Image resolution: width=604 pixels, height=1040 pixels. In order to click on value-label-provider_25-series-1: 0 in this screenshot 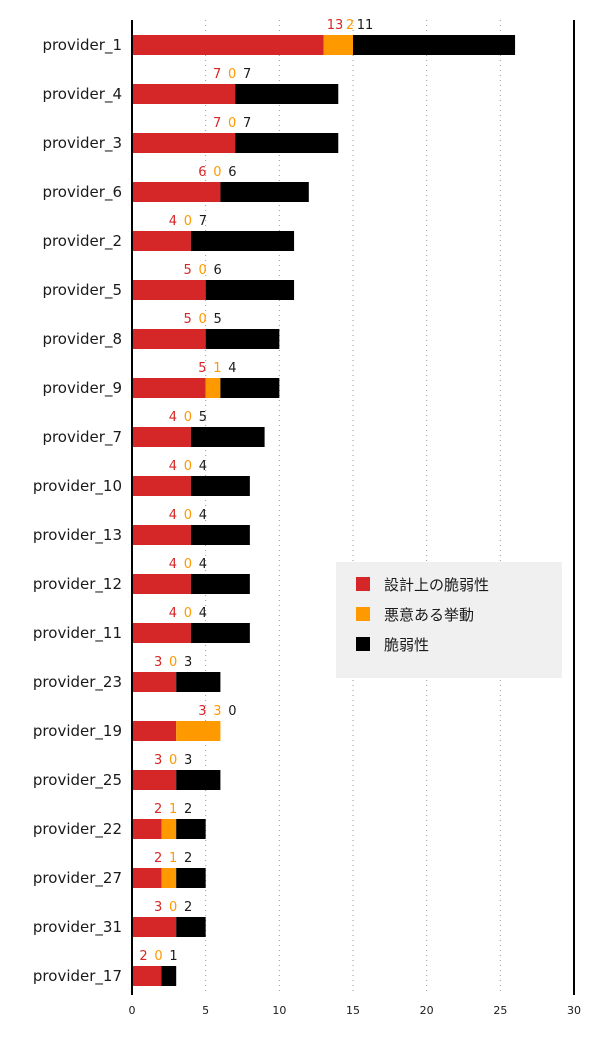, I will do `click(173, 760)`.